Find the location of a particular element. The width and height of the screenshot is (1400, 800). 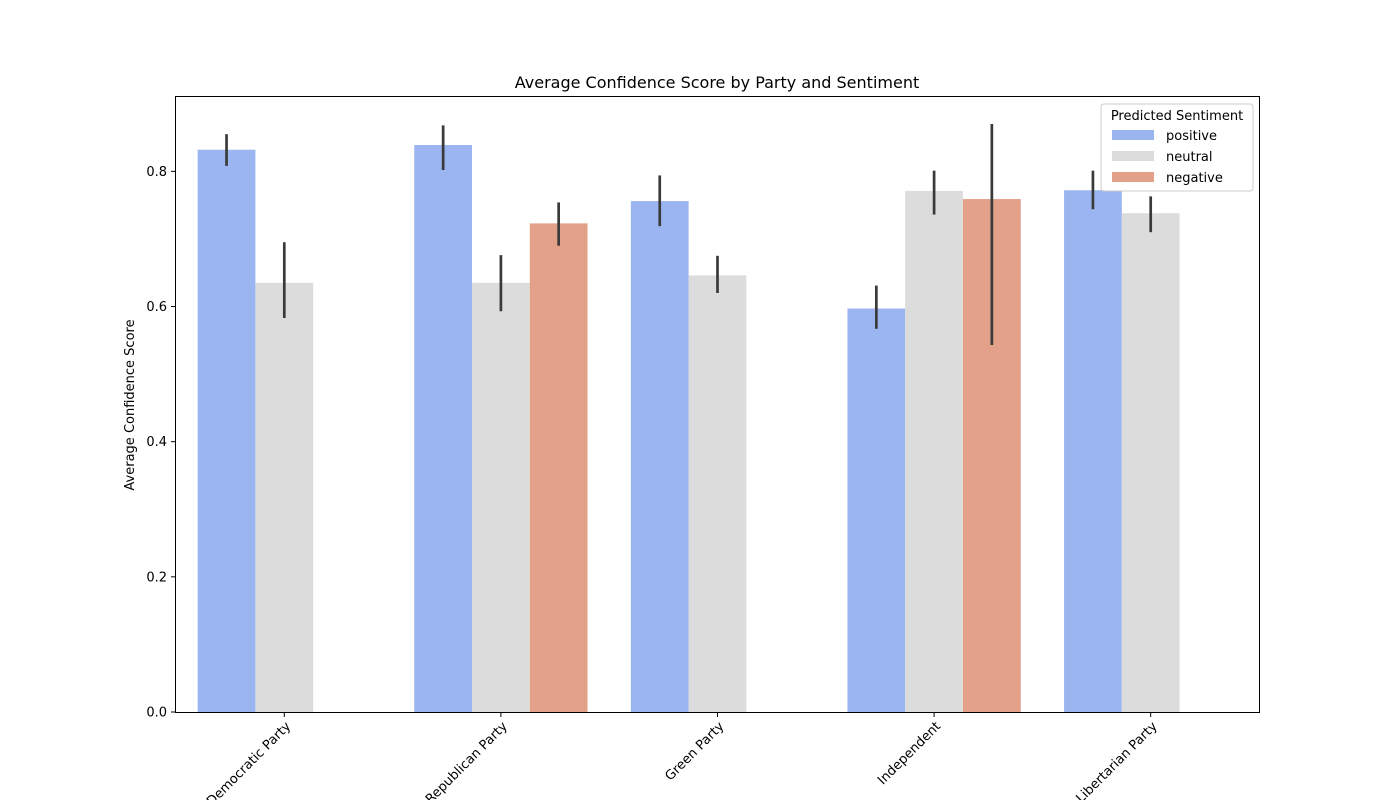

x-tick-label: Libertarian Party is located at coordinates (1117, 759).